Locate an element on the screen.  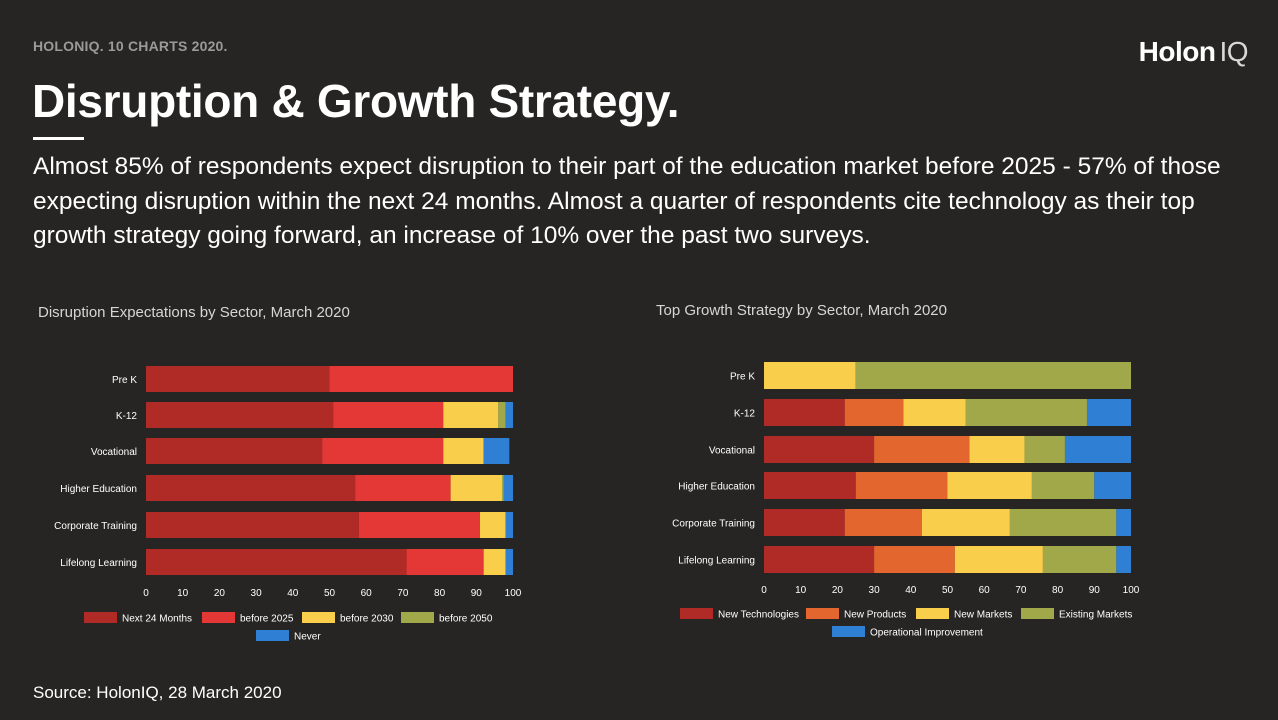
bar-segment-lifelong-learning-new-markets is located at coordinates (998, 559).